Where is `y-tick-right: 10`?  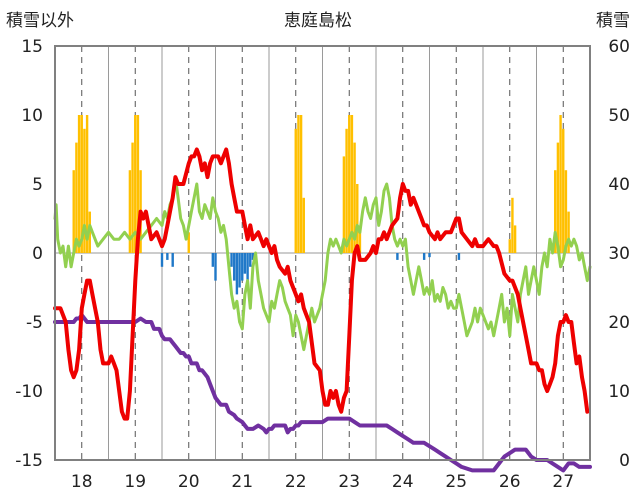
y-tick-right: 10 is located at coordinates (619, 392).